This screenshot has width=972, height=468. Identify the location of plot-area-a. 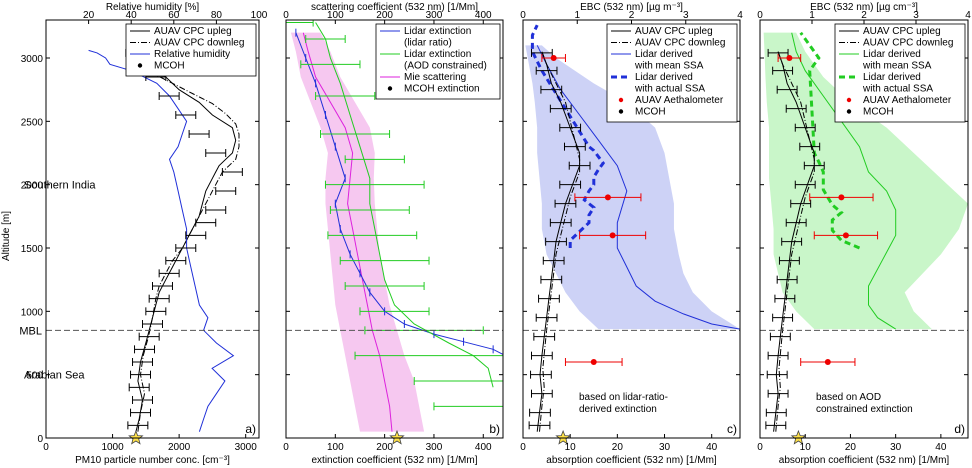
(165, 240).